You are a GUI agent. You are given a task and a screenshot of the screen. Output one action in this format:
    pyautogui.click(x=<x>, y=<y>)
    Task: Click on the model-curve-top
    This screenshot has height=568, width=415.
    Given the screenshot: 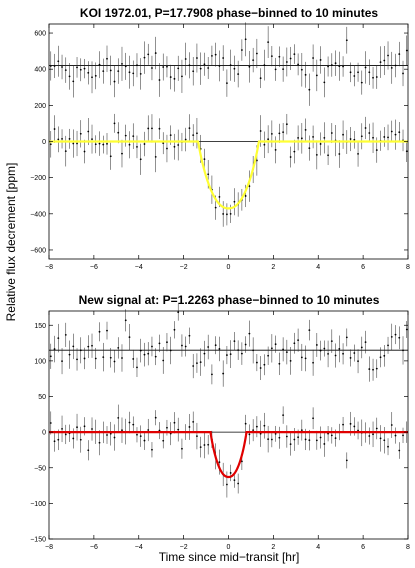 What is the action you would take?
    pyautogui.click(x=228, y=175)
    